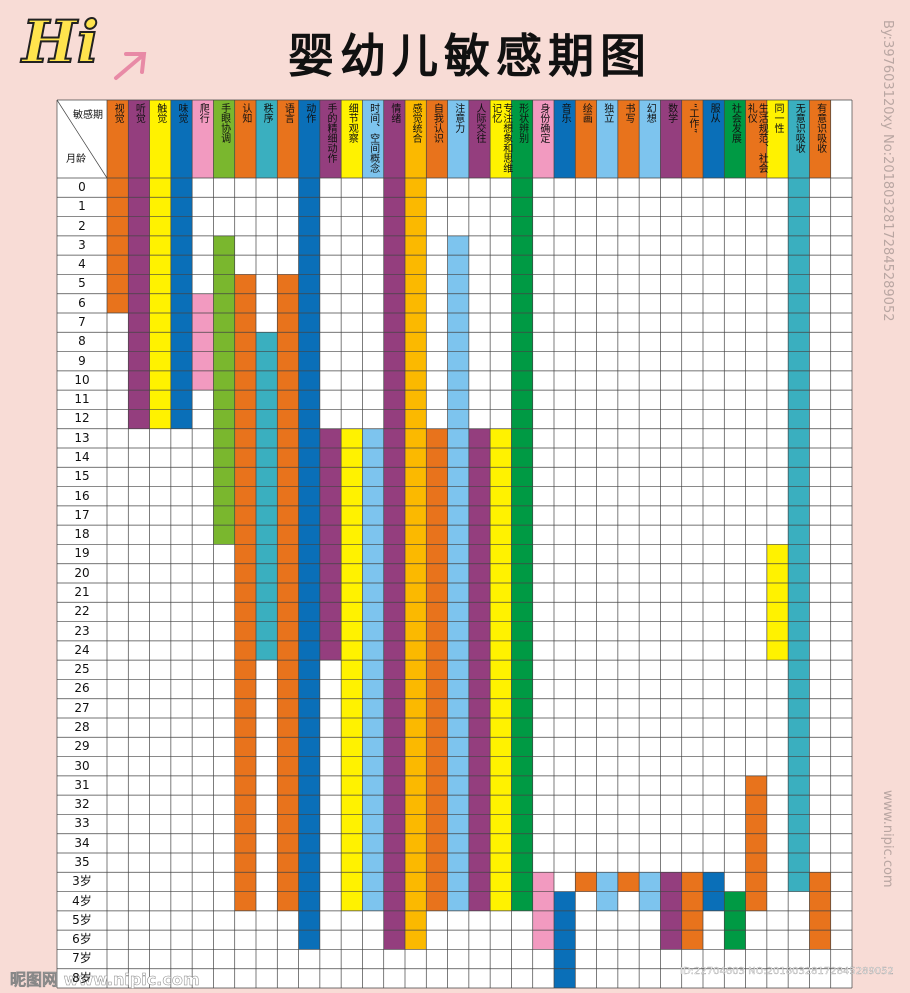 The height and width of the screenshot is (993, 910). I want to click on watermark: 昵图网 www.nipic.com, so click(105, 980).